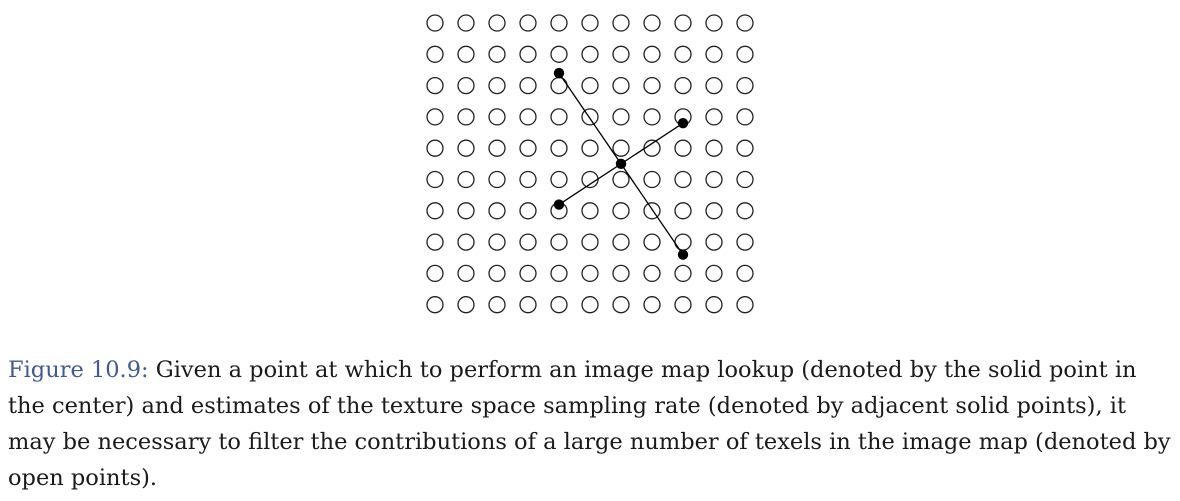 This screenshot has width=1180, height=501. I want to click on solid-points, so click(621, 163).